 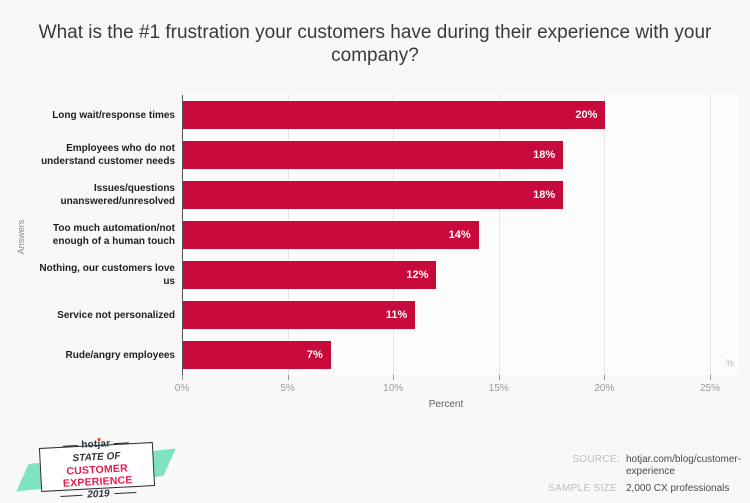 I want to click on bar: 14%, so click(x=331, y=235).